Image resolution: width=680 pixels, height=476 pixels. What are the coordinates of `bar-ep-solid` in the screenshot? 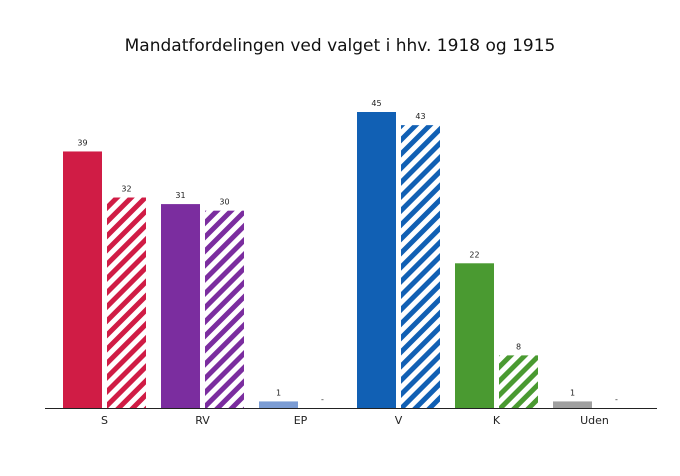 It's located at (278, 404).